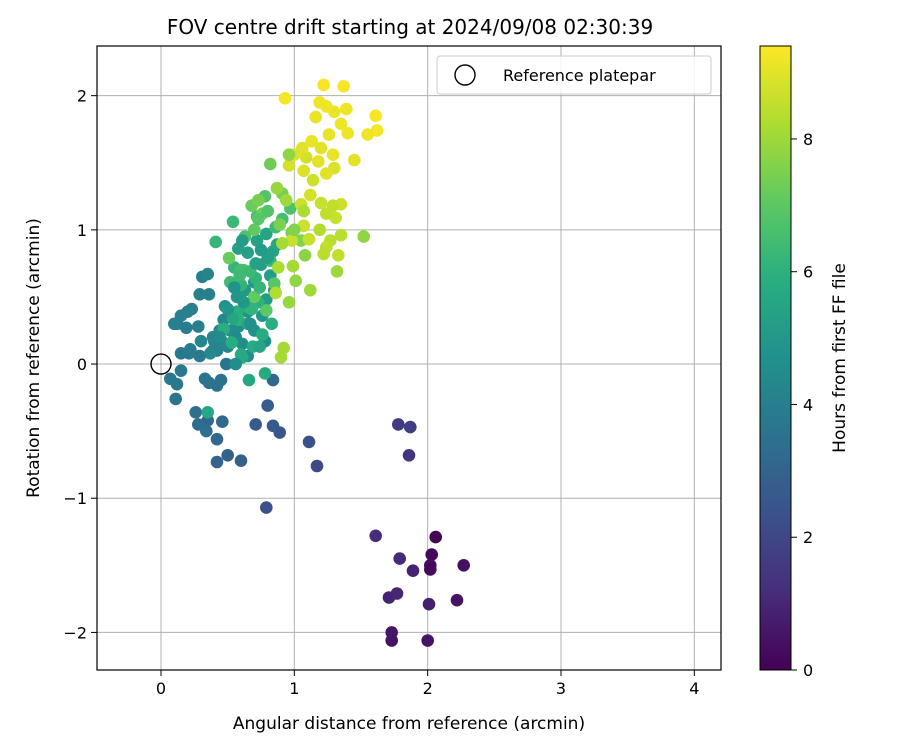  Describe the element at coordinates (775, 358) in the screenshot. I see `colorbar-gradient` at that location.